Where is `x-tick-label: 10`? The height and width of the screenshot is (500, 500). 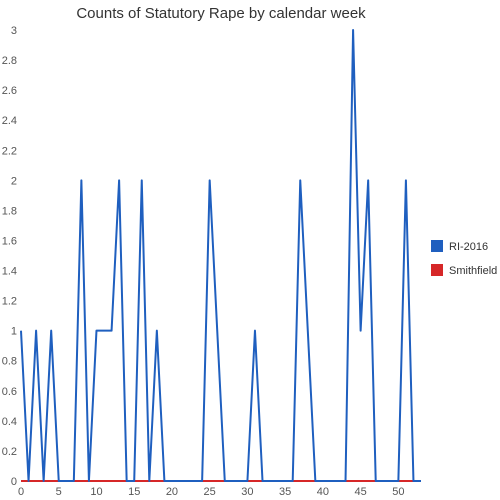 x-tick-label: 10 is located at coordinates (96, 492).